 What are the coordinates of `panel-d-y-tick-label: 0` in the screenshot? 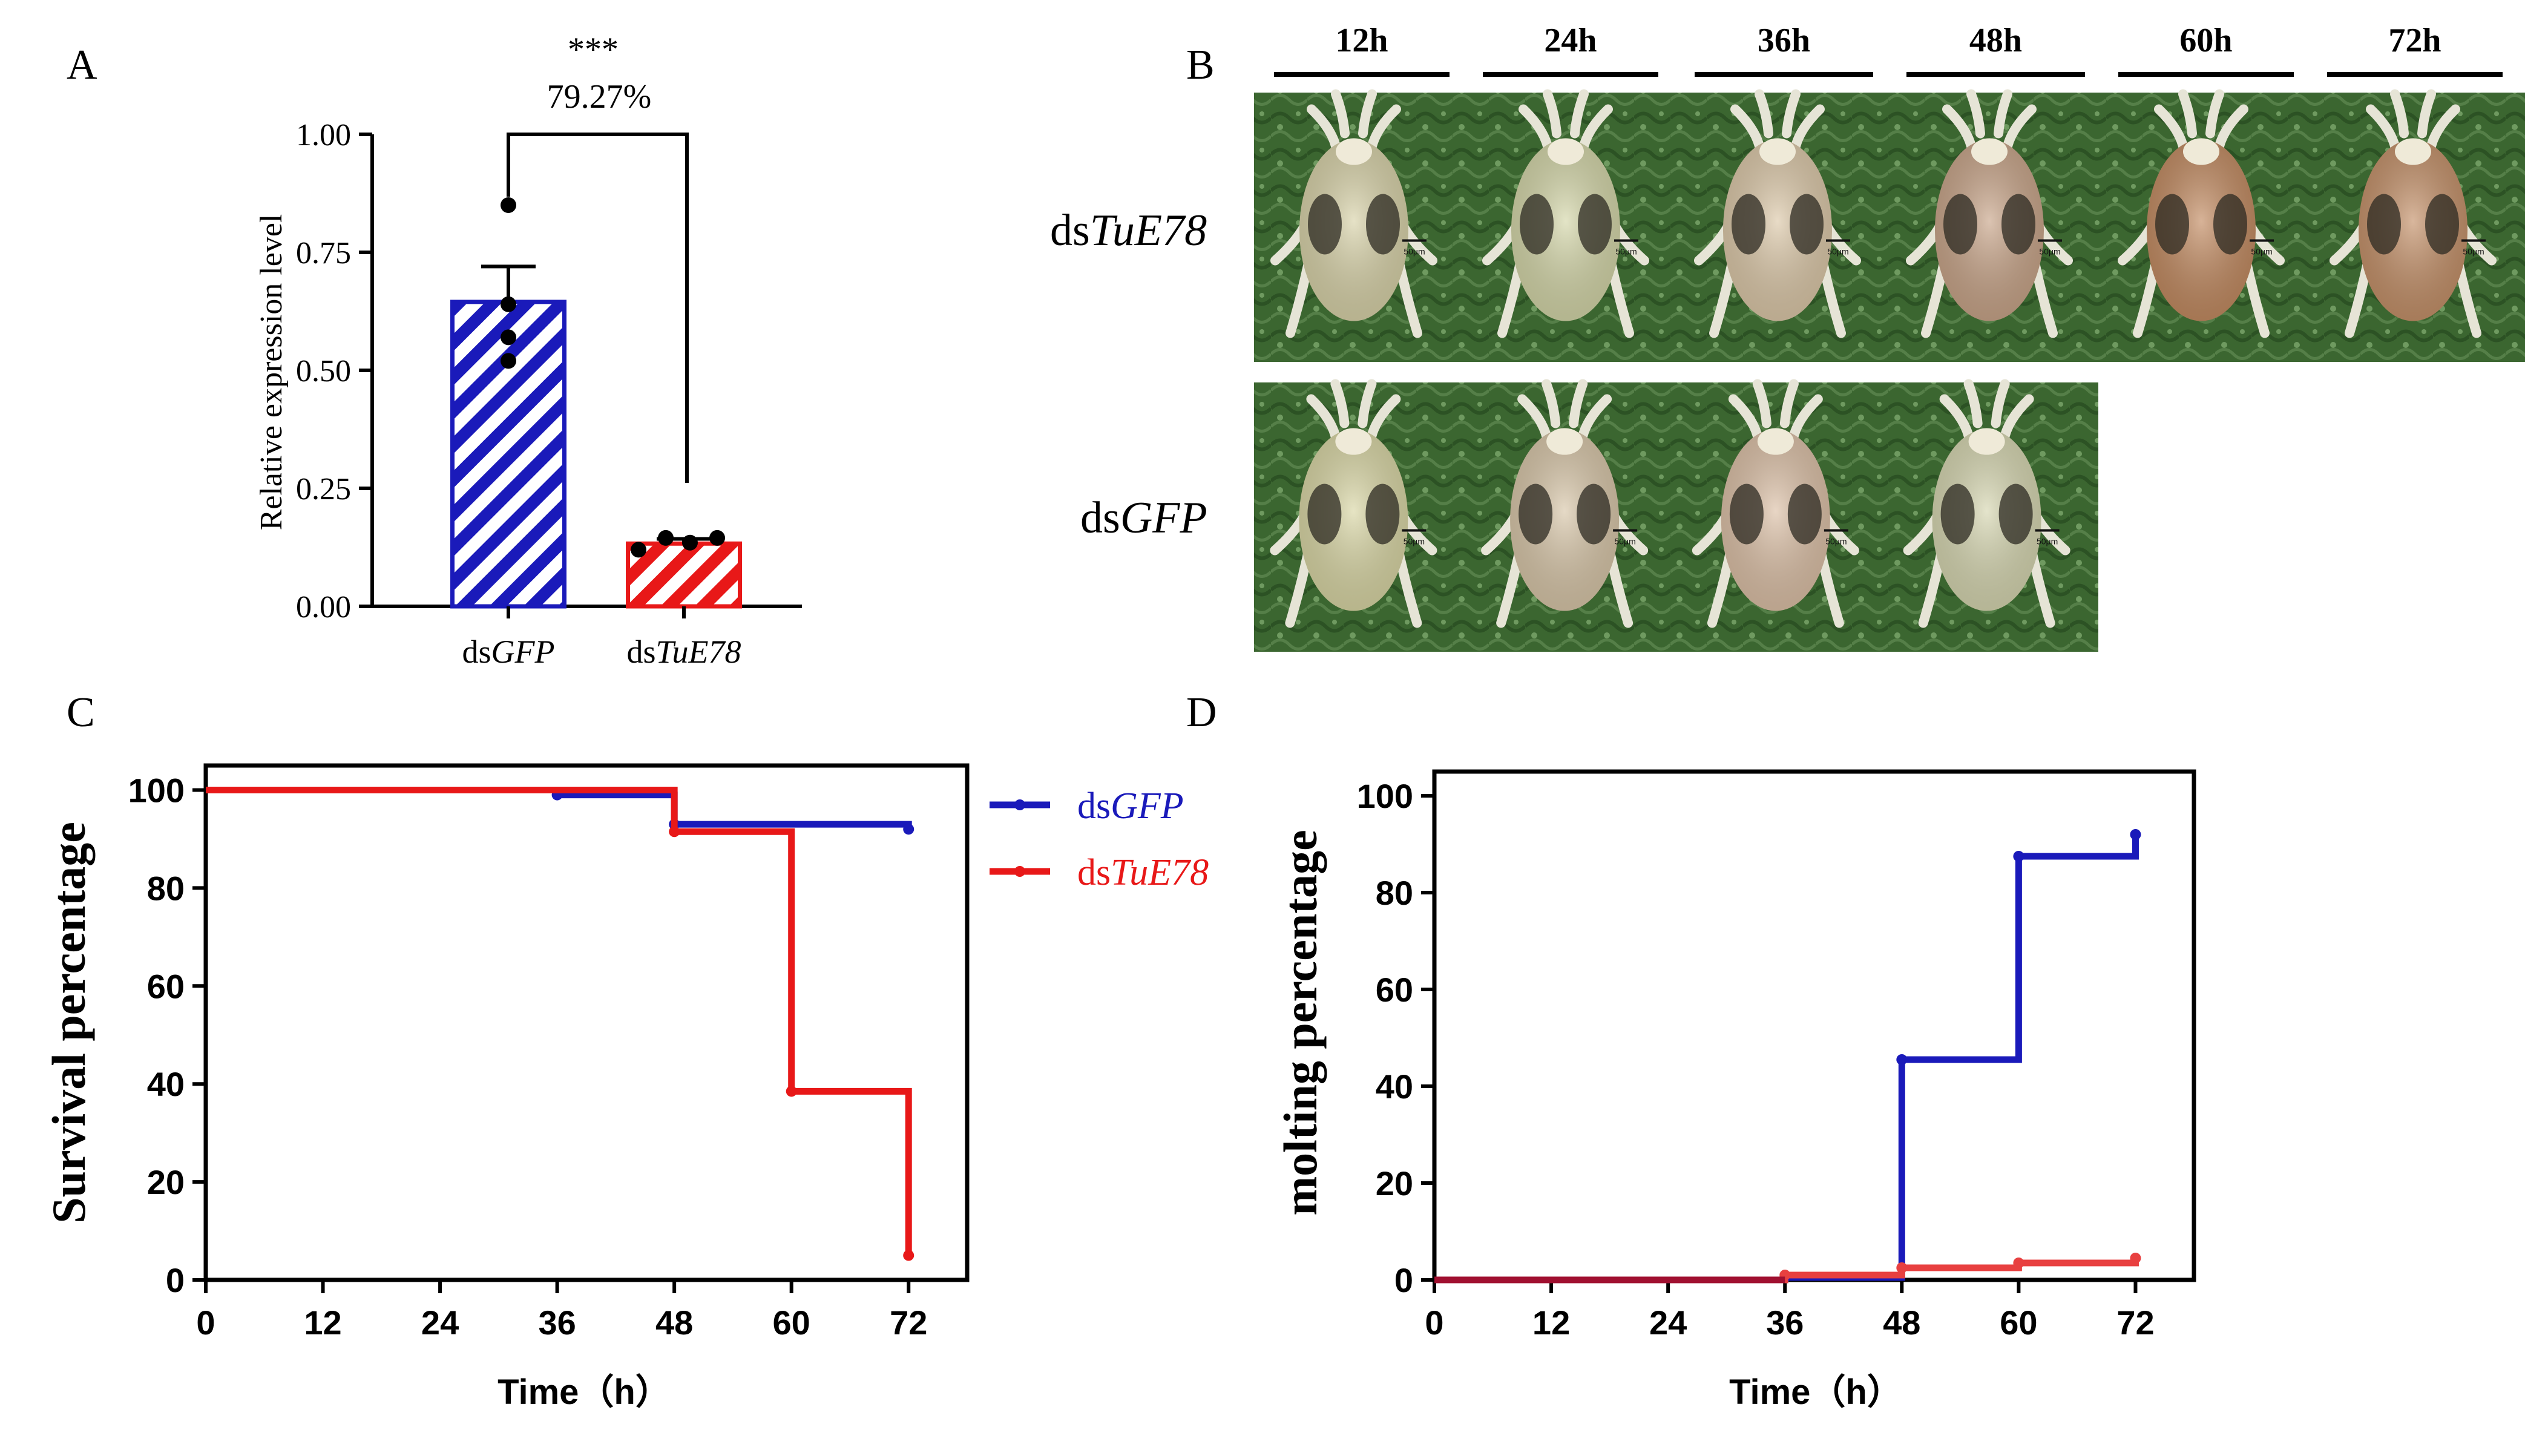 It's located at (1403, 1280).